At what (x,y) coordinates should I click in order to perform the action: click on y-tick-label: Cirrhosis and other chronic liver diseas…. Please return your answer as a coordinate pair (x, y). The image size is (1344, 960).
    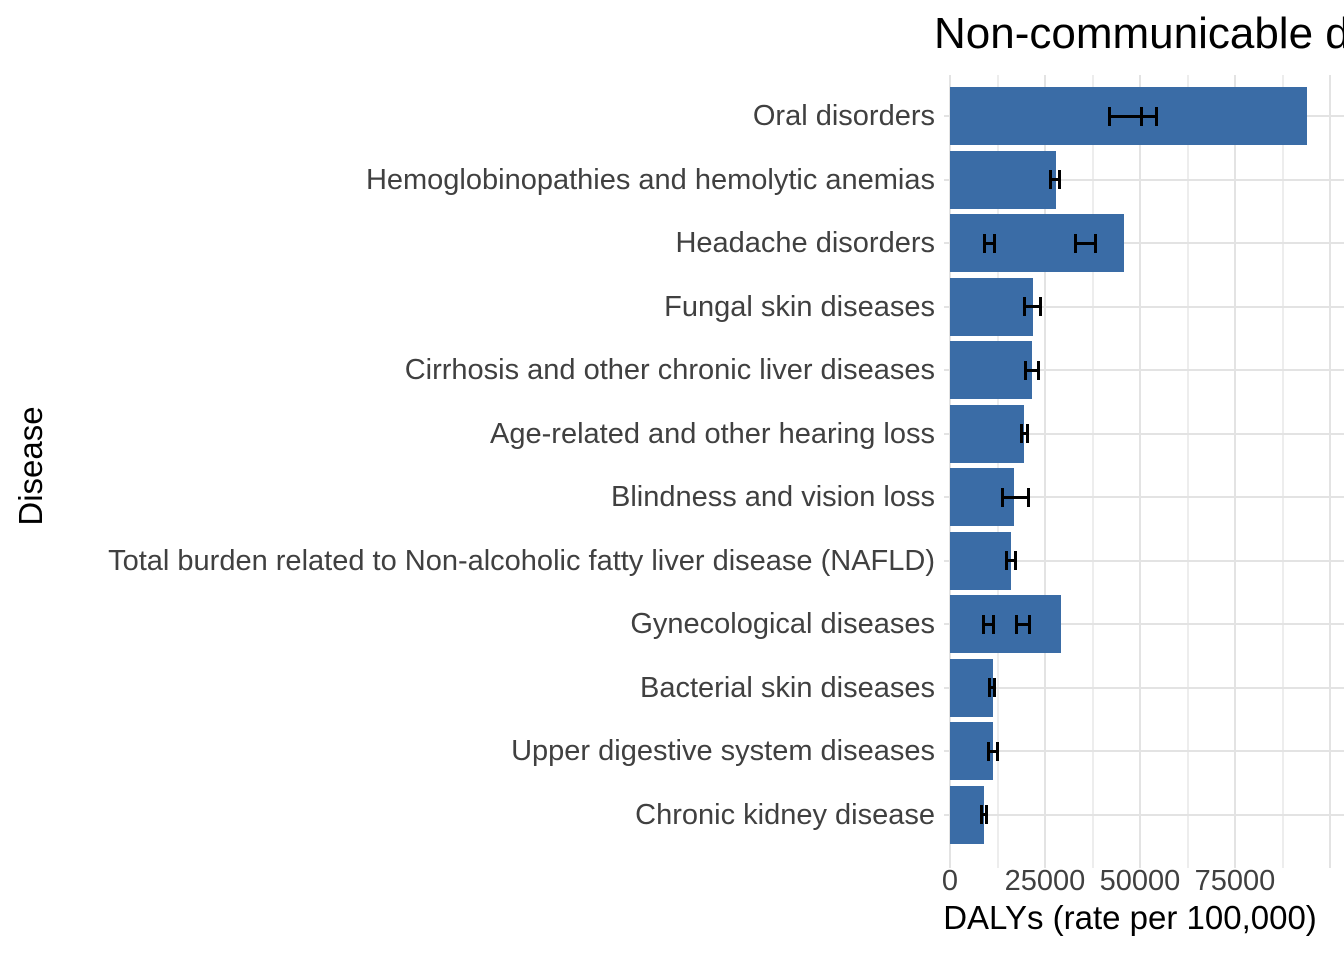
    Looking at the image, I should click on (669, 370).